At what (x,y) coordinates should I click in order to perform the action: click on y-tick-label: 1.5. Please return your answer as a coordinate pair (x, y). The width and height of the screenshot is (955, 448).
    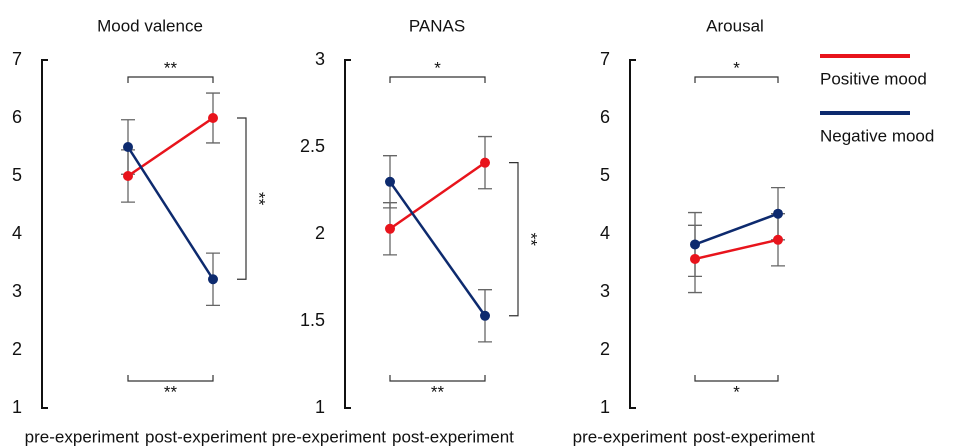
    Looking at the image, I should click on (312, 320).